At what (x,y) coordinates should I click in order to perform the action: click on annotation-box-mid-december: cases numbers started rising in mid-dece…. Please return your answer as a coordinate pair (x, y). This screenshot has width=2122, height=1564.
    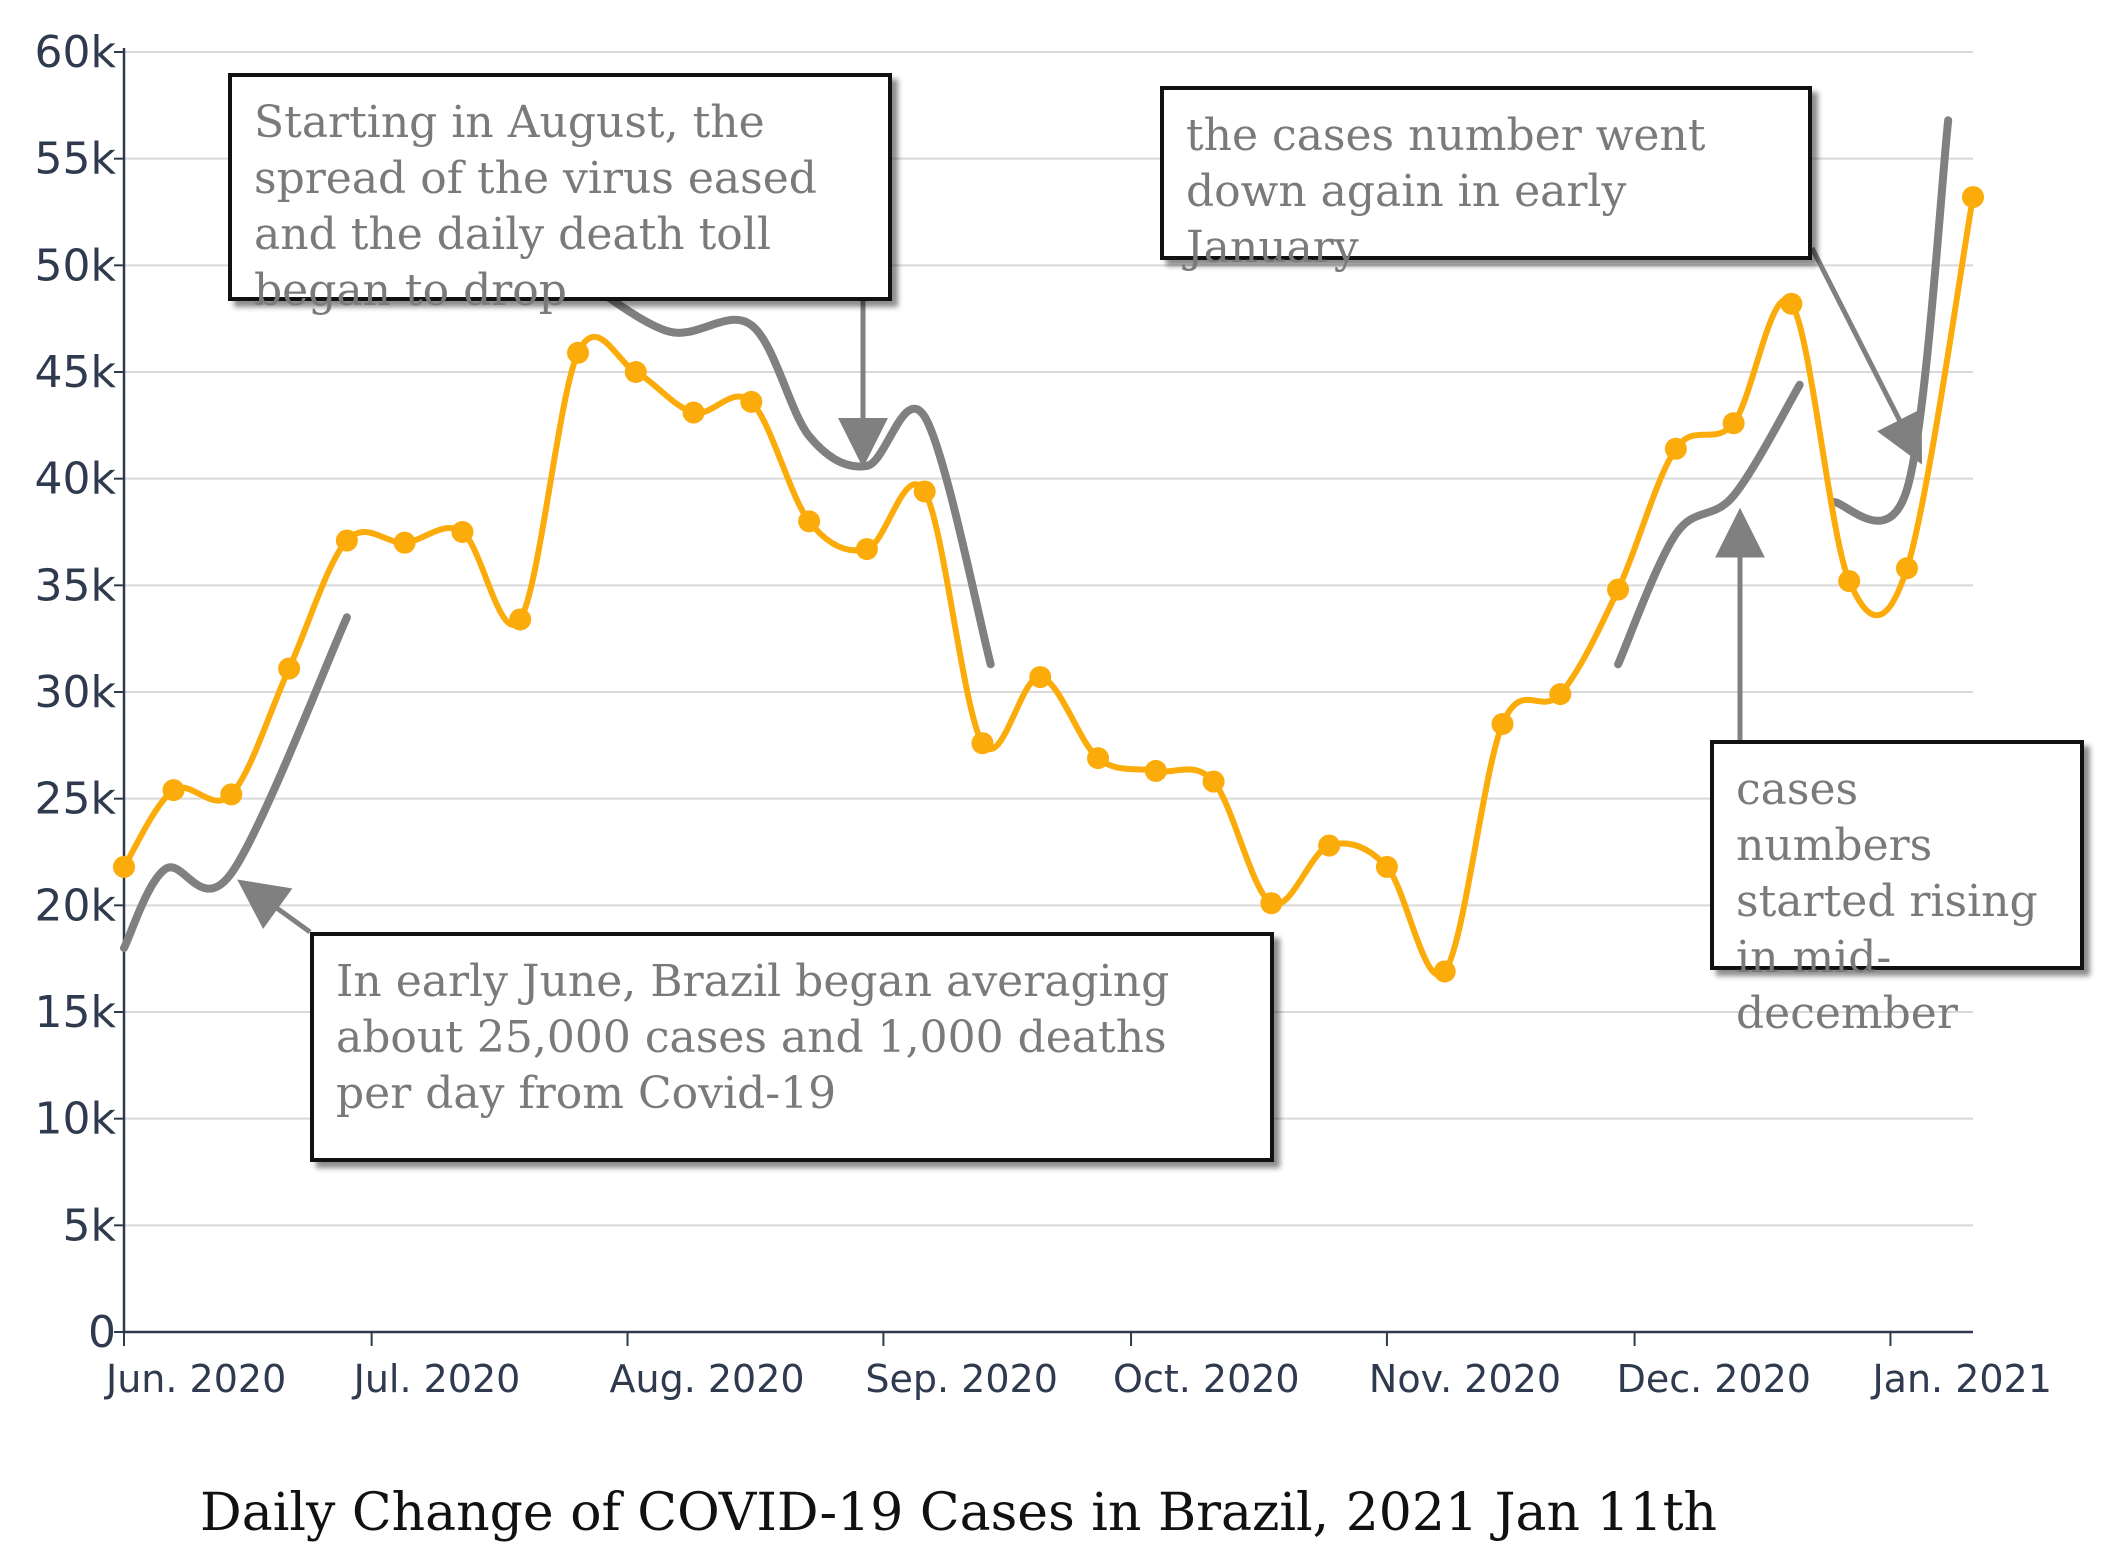
    Looking at the image, I should click on (1897, 889).